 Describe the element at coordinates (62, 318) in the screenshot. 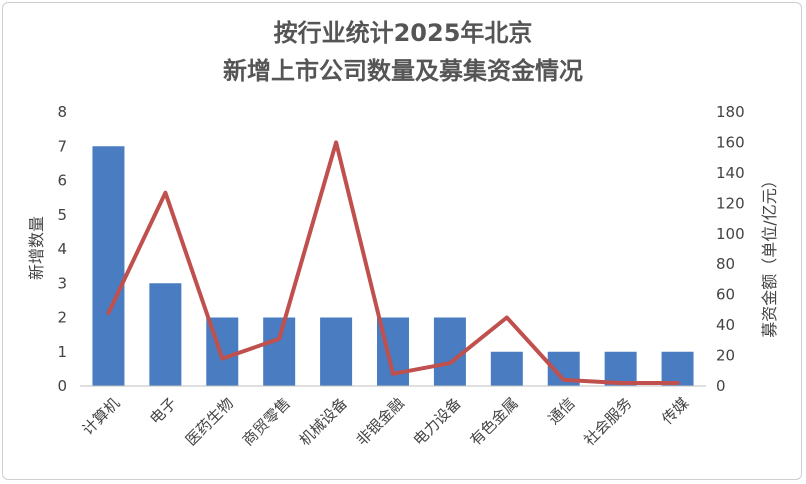

I see `y-left-tick-label: 2` at that location.